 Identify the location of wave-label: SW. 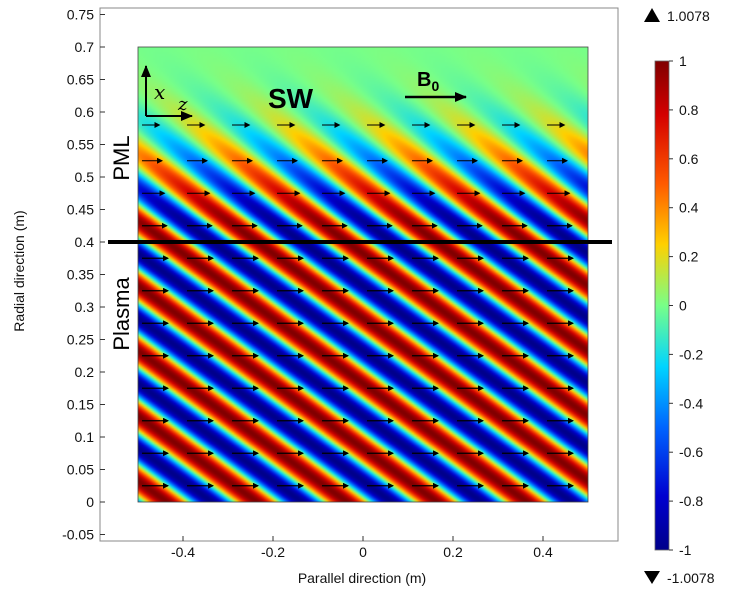
(291, 98).